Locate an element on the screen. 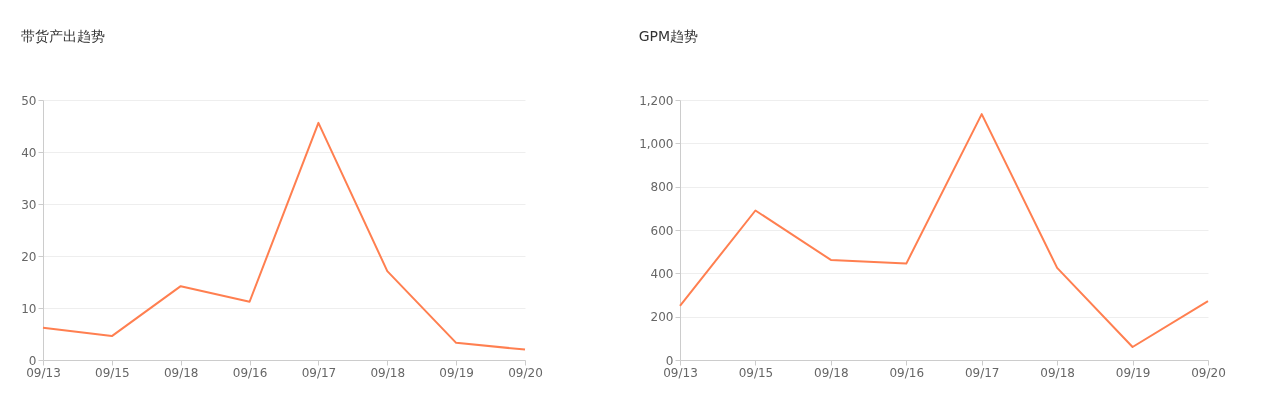  y-tick-label: 50 is located at coordinates (29, 100).